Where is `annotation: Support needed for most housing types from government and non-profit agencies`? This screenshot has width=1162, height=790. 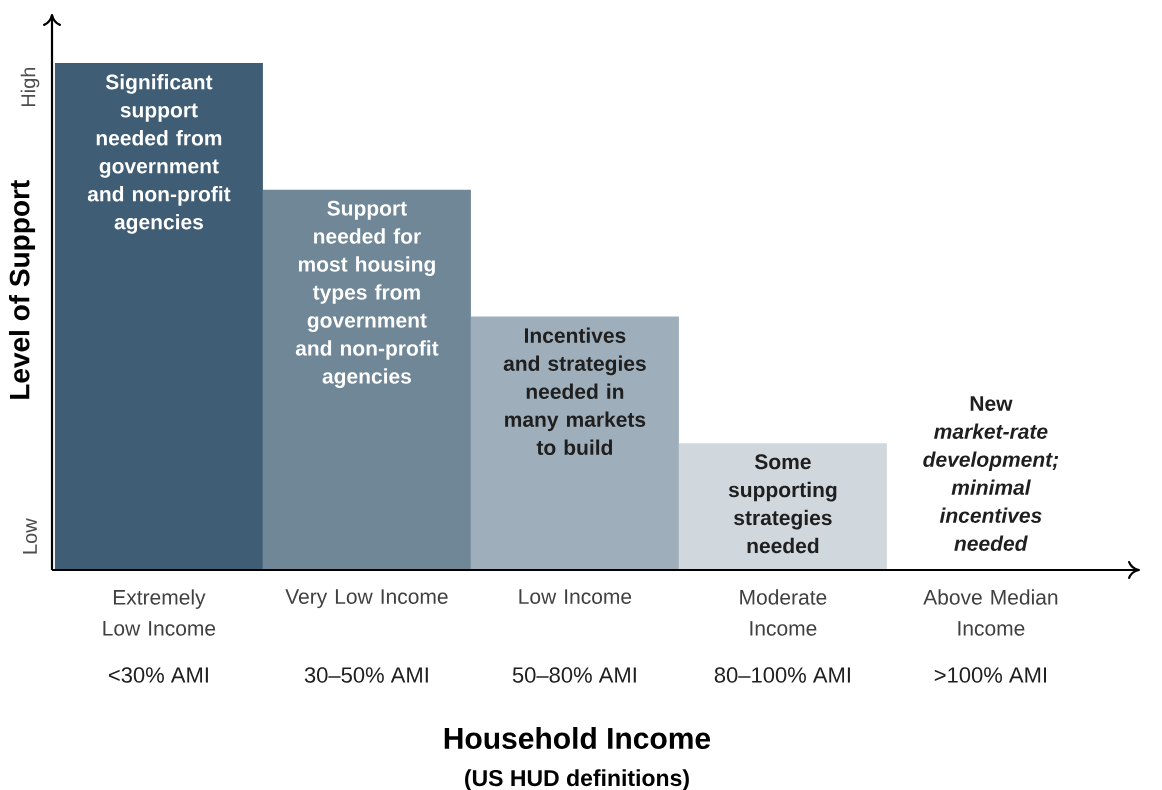
annotation: Support needed for most housing types from government and non-profit agencies is located at coordinates (367, 294).